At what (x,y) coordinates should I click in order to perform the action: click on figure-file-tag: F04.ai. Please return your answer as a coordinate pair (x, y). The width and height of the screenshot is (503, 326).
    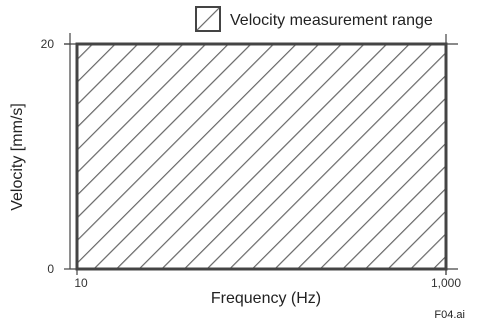
    Looking at the image, I should click on (449, 315).